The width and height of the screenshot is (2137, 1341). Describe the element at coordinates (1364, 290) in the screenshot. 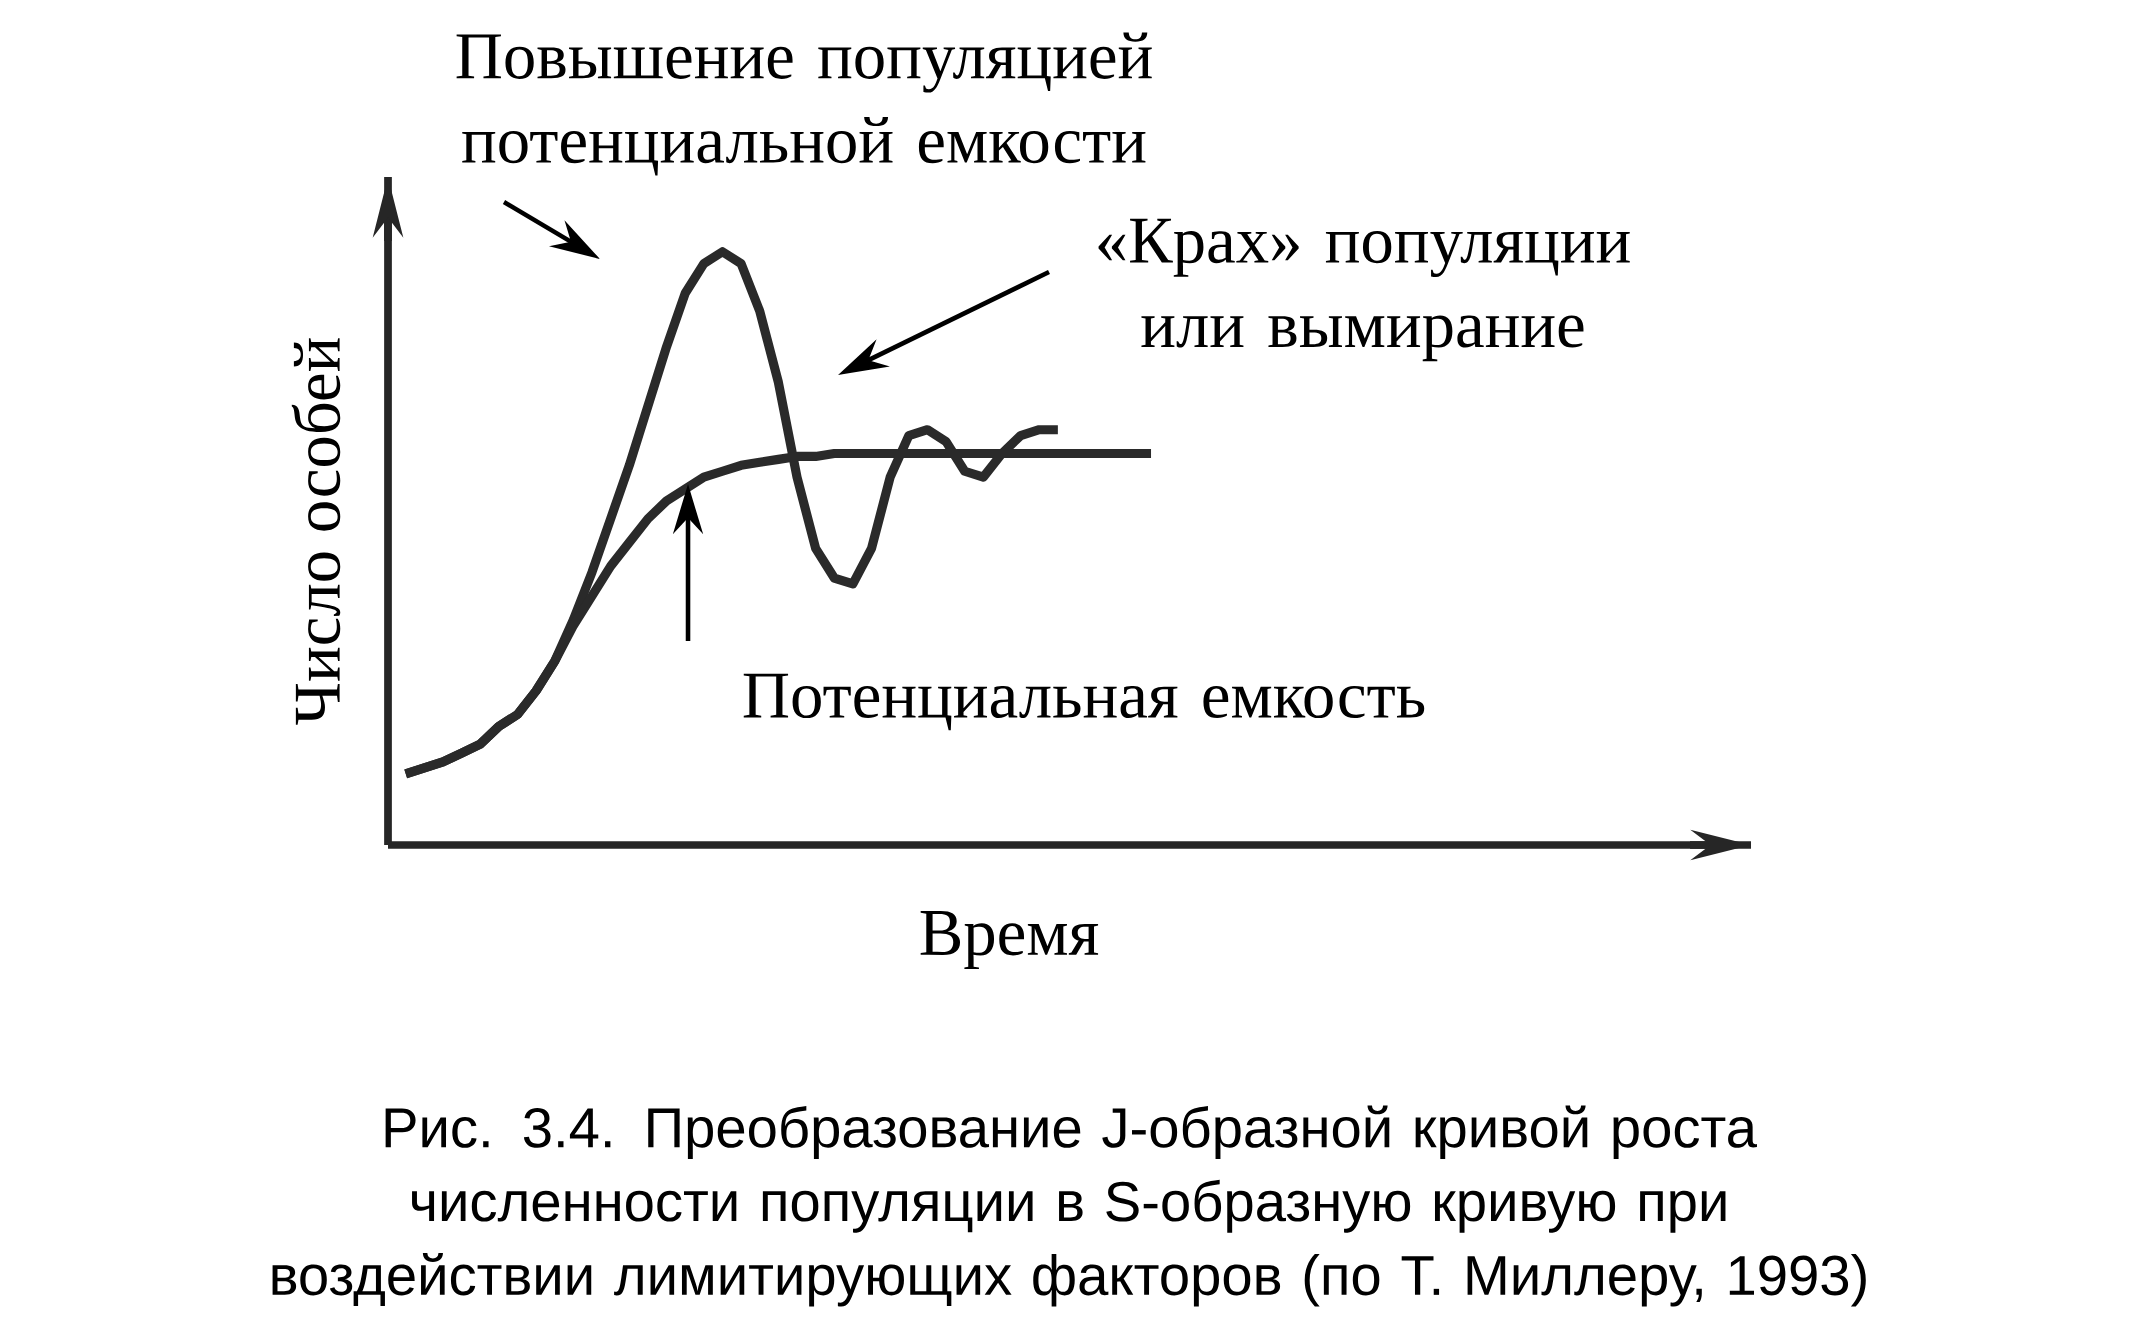

I see `annotation: «Крах» популяции или вымирание` at that location.